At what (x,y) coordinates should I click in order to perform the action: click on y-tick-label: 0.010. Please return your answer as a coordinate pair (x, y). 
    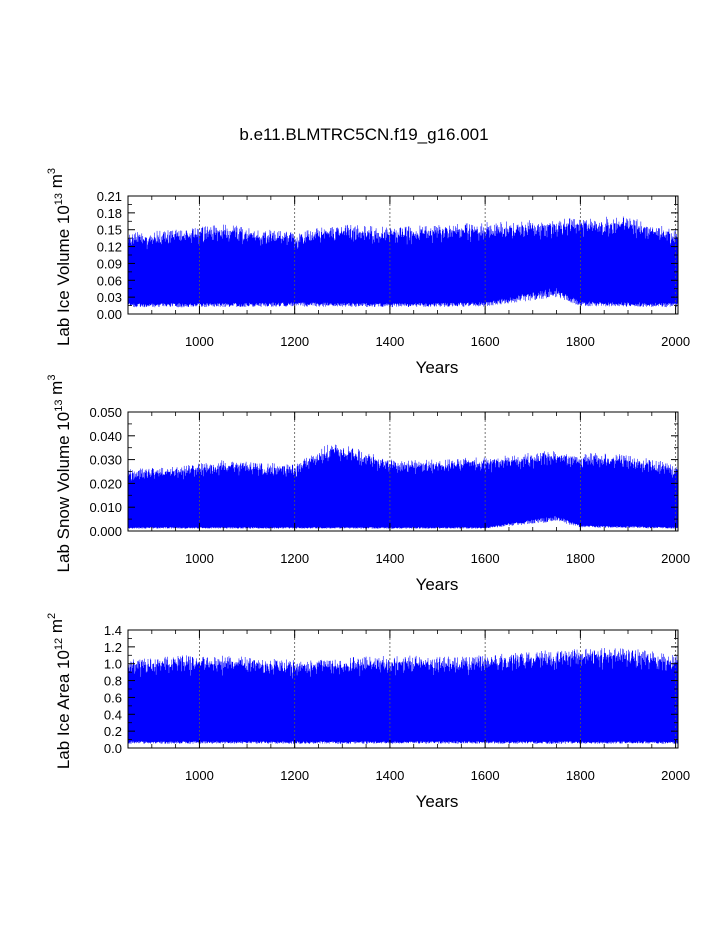
    Looking at the image, I should click on (105, 507).